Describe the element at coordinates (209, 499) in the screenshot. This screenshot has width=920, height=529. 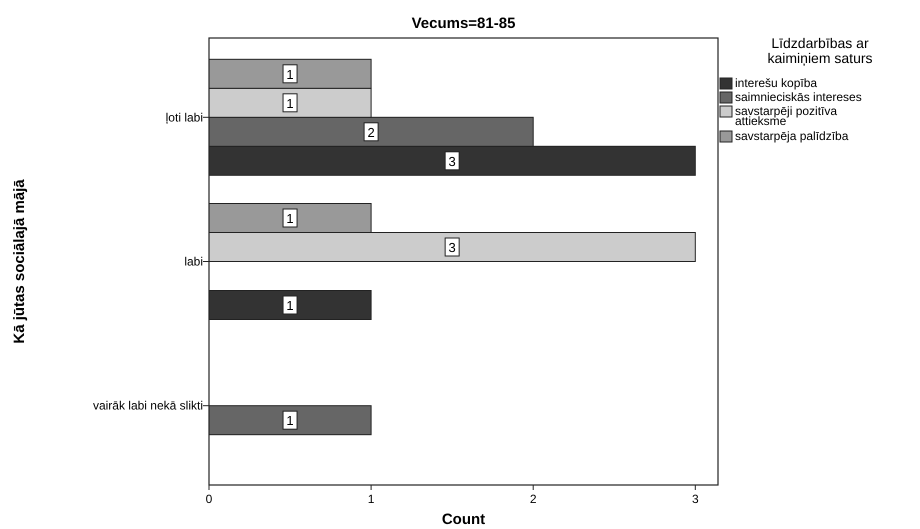
I see `x-tick-label: 0` at that location.